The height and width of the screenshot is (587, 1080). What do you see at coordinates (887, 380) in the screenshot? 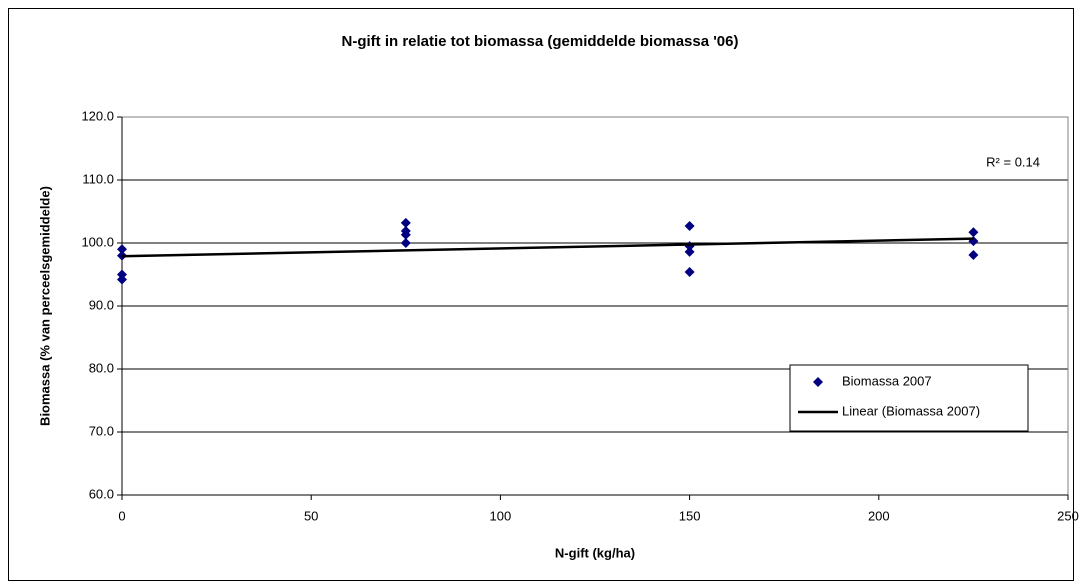
I see `legend-label: Biomassa 2007` at bounding box center [887, 380].